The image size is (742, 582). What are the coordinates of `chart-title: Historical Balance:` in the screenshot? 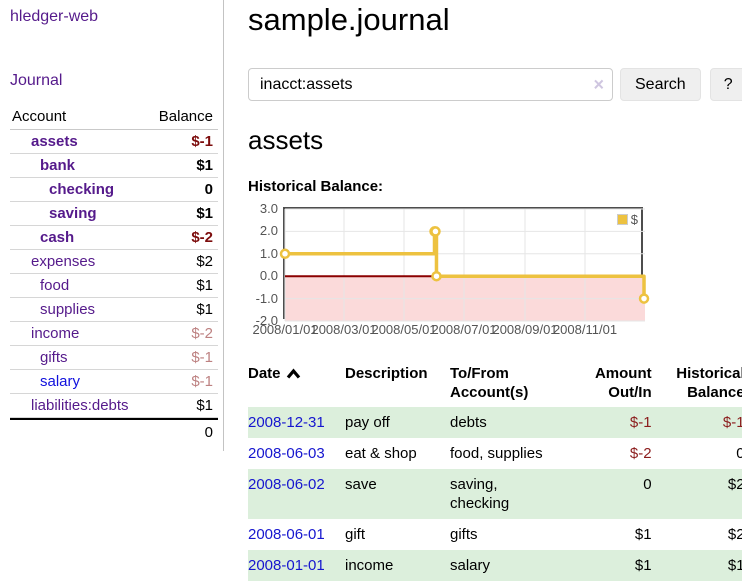 It's located at (316, 186).